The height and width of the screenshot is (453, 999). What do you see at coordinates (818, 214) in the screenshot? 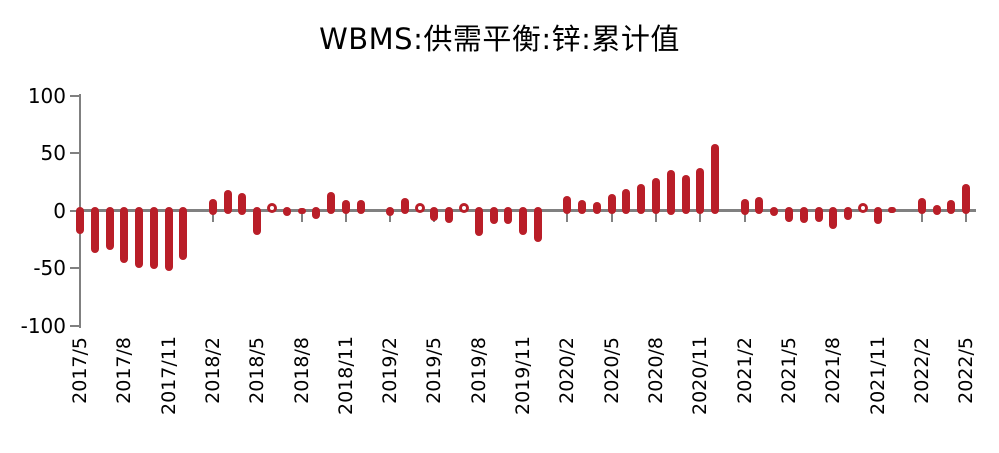
I see `bar-2021/7` at bounding box center [818, 214].